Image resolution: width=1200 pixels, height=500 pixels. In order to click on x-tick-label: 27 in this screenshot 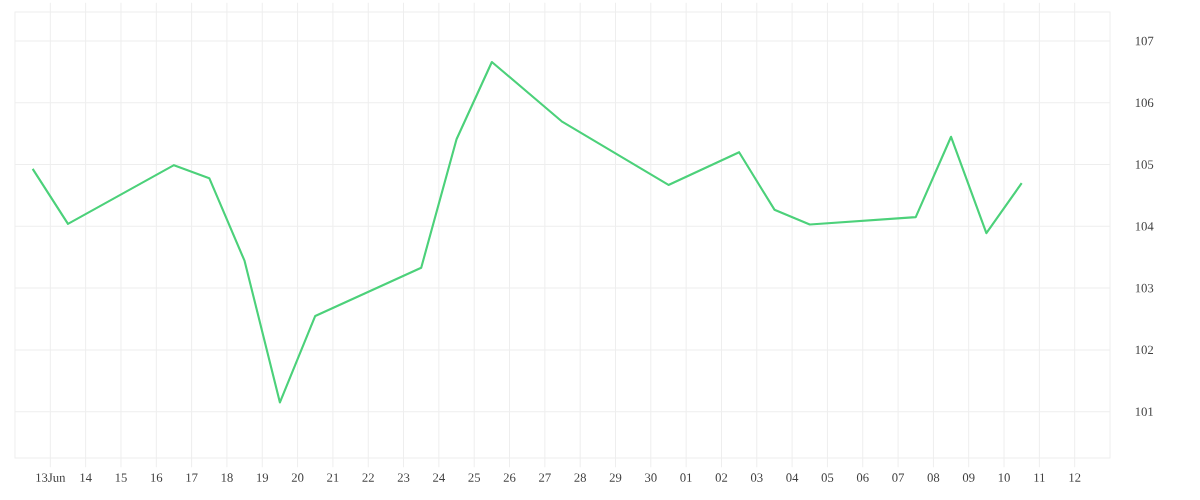, I will do `click(545, 477)`.